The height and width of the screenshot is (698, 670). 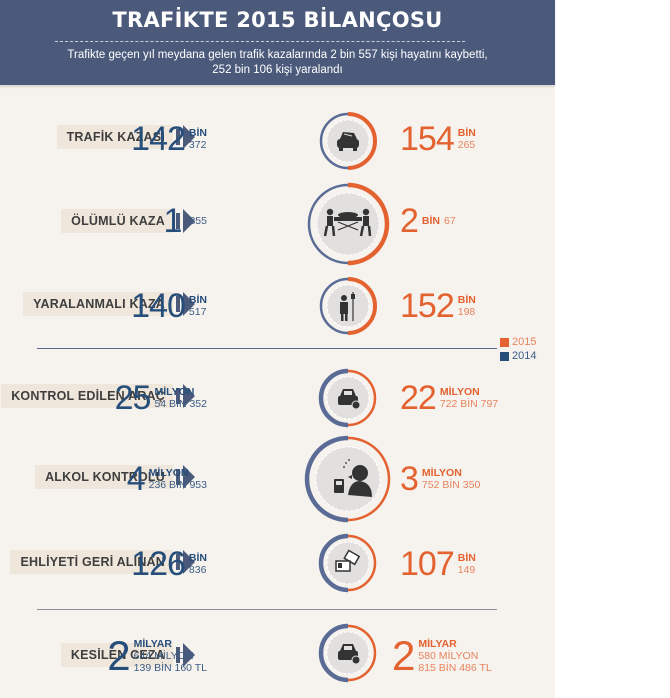 What do you see at coordinates (438, 306) in the screenshot?
I see `value-2015: 152 BİN 198` at bounding box center [438, 306].